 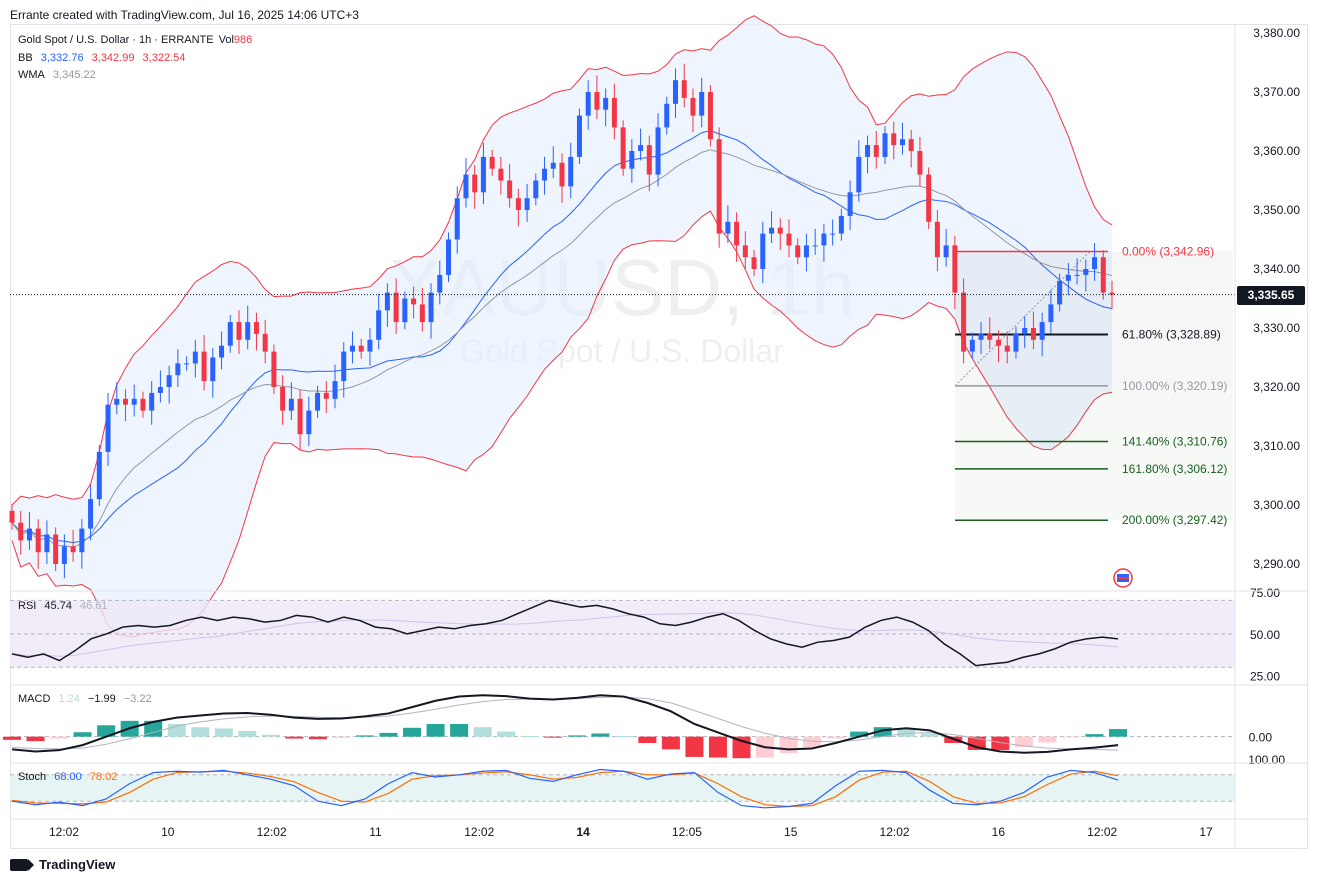 What do you see at coordinates (1123, 578) in the screenshot?
I see `event-flag-icon` at bounding box center [1123, 578].